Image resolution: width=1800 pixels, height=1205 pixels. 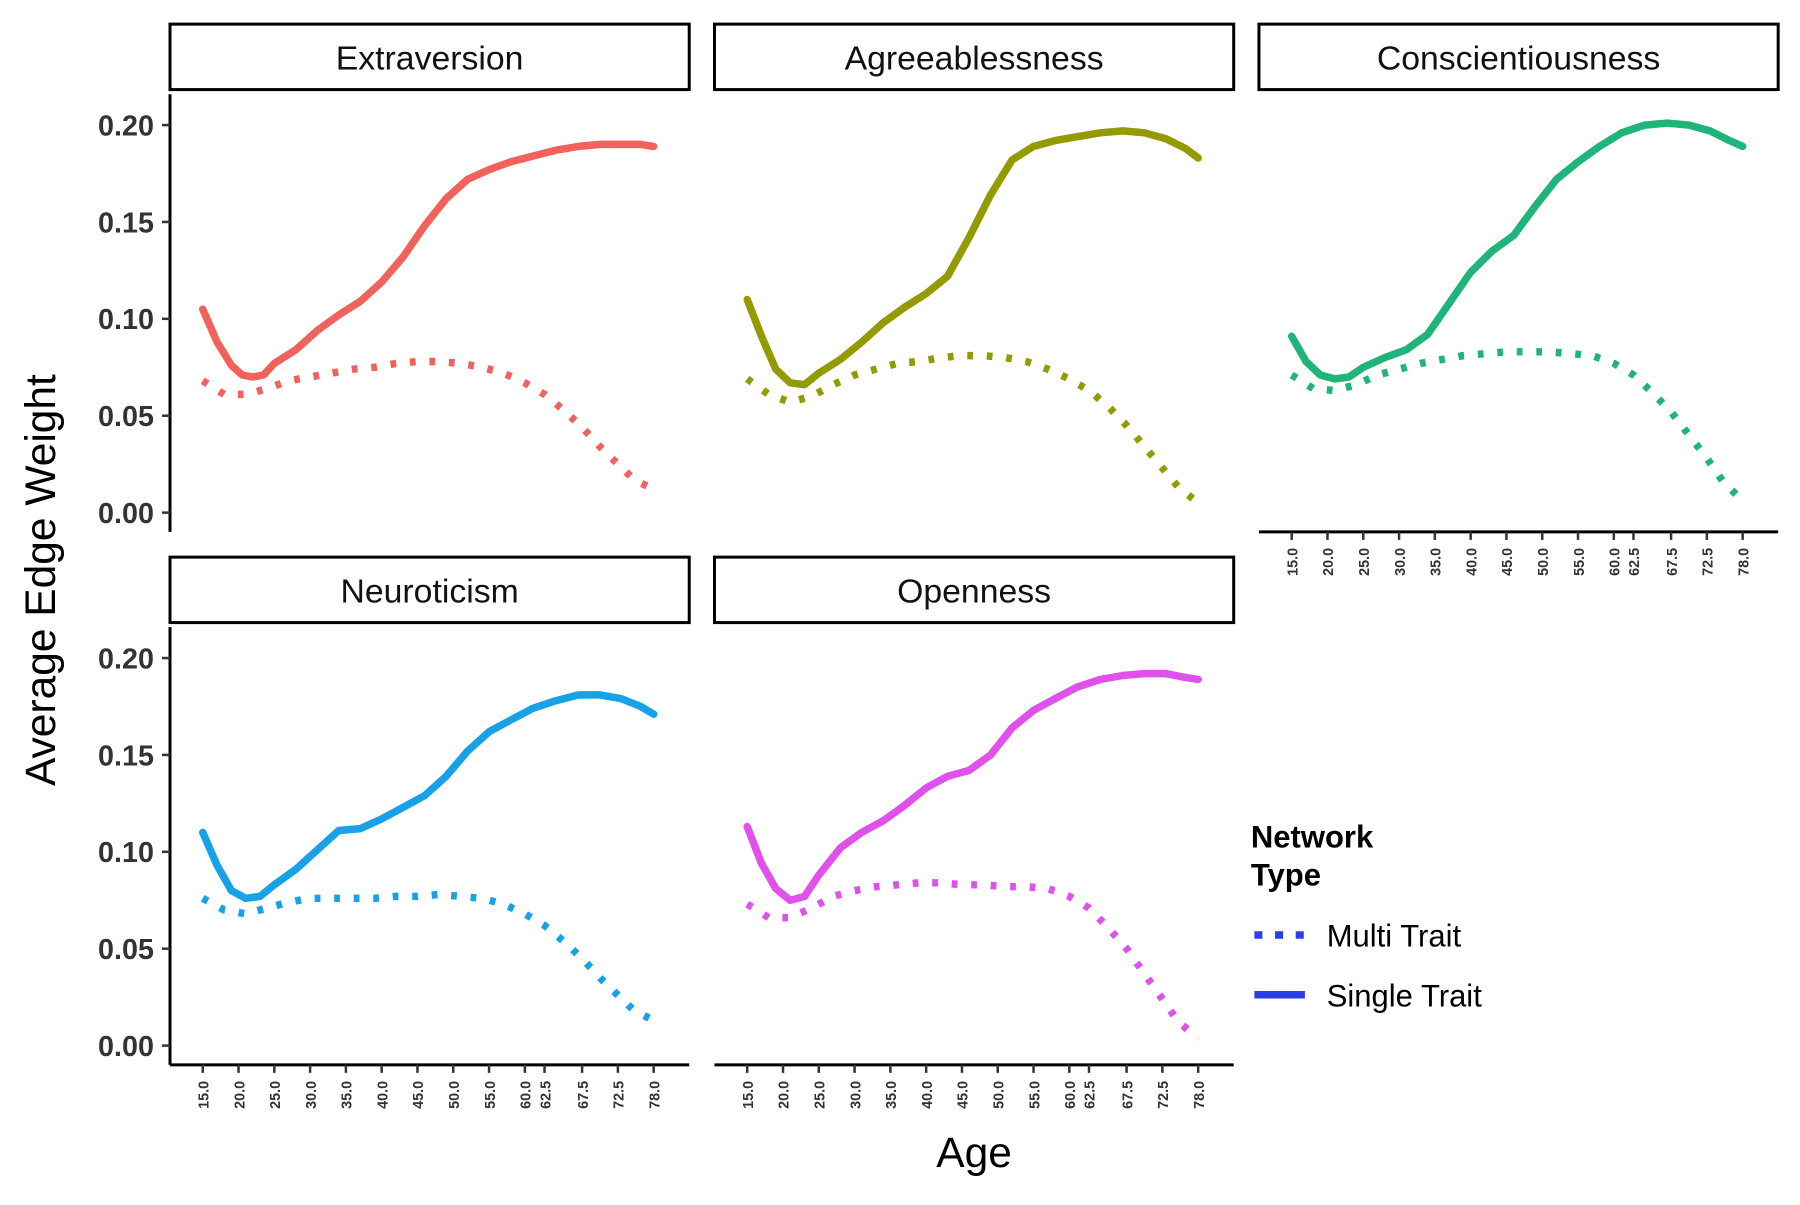 I want to click on x-axis-title: Age, so click(x=974, y=1153).